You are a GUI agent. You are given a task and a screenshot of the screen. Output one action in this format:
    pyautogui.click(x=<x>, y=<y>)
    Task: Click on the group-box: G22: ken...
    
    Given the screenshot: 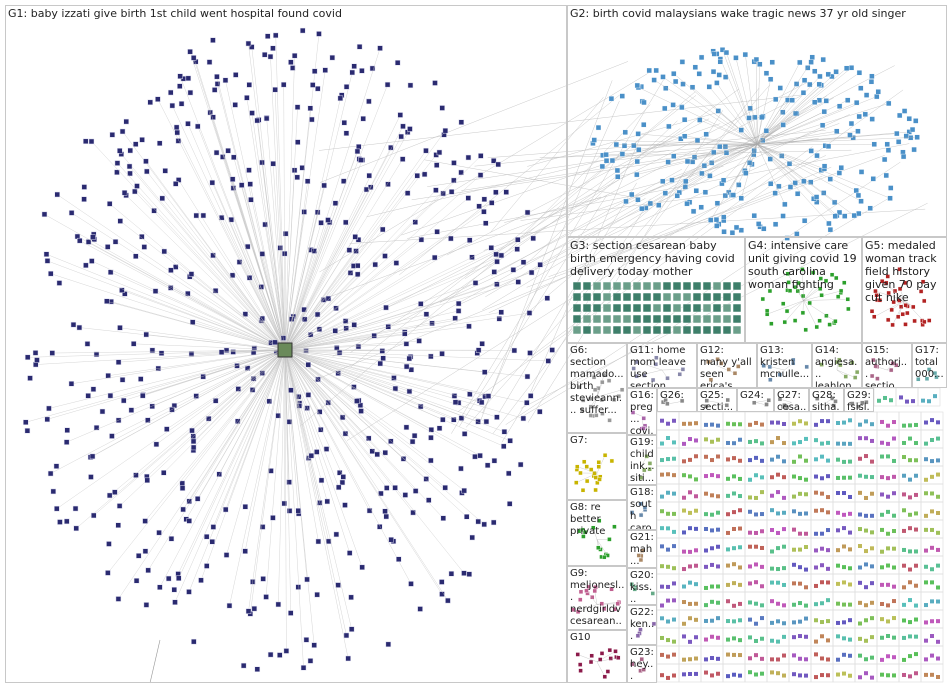 What is the action you would take?
    pyautogui.click(x=642, y=625)
    